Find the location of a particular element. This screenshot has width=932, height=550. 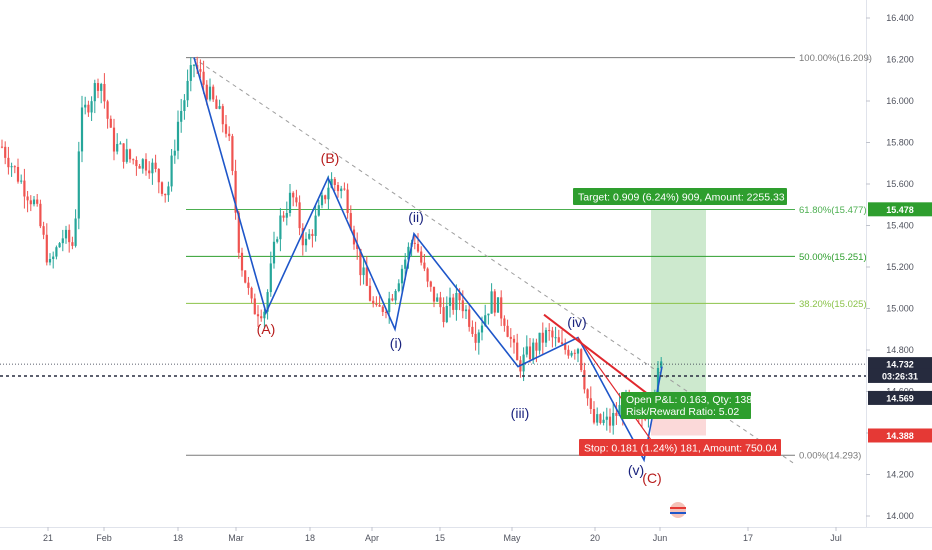

xtick-label: Jul is located at coordinates (836, 538).